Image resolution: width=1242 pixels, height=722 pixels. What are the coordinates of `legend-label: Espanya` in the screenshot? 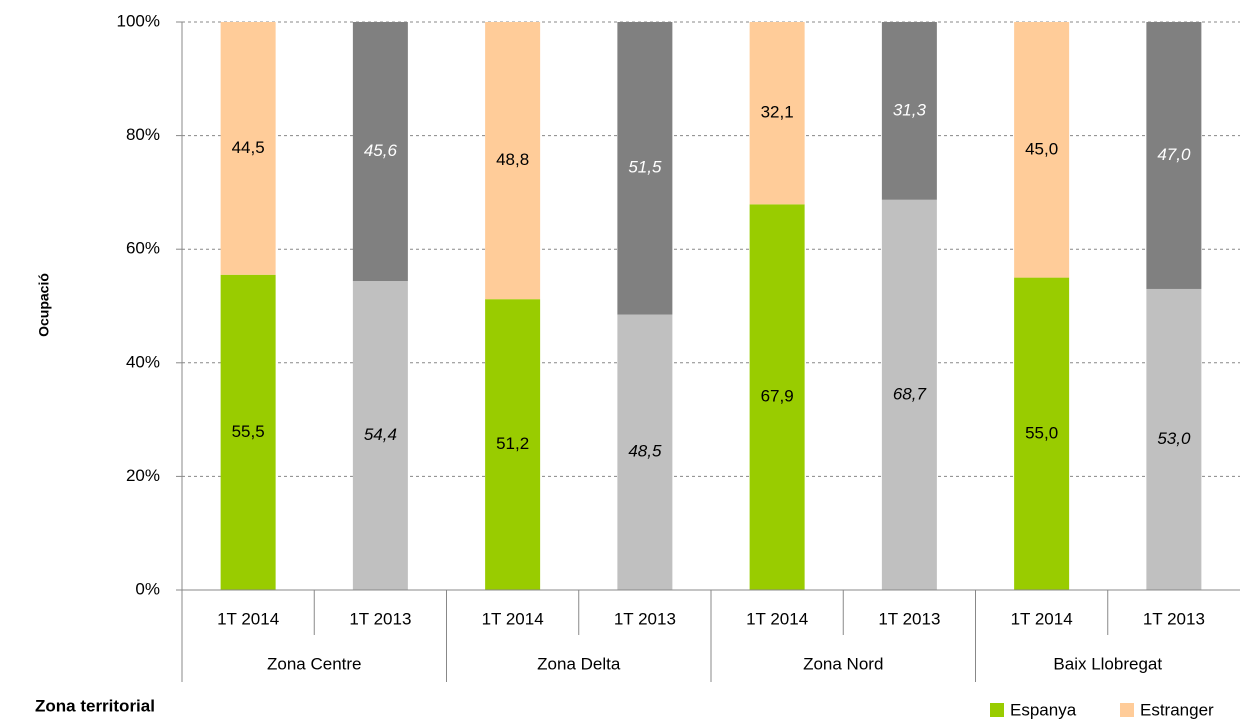 It's located at (1043, 709).